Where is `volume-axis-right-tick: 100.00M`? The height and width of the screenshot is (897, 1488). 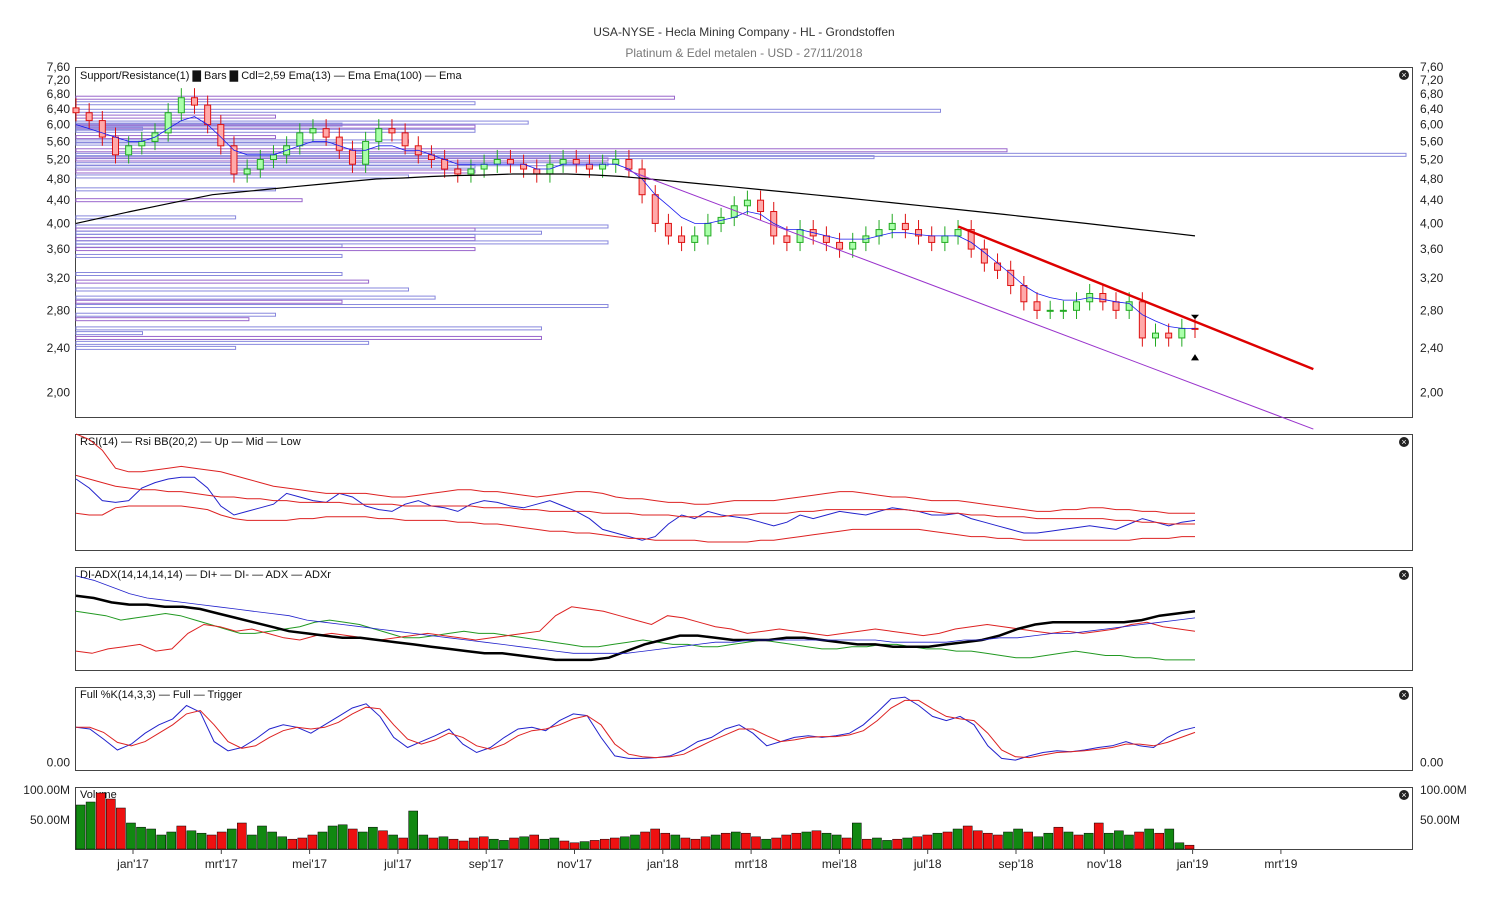
volume-axis-right-tick: 100.00M is located at coordinates (1443, 790).